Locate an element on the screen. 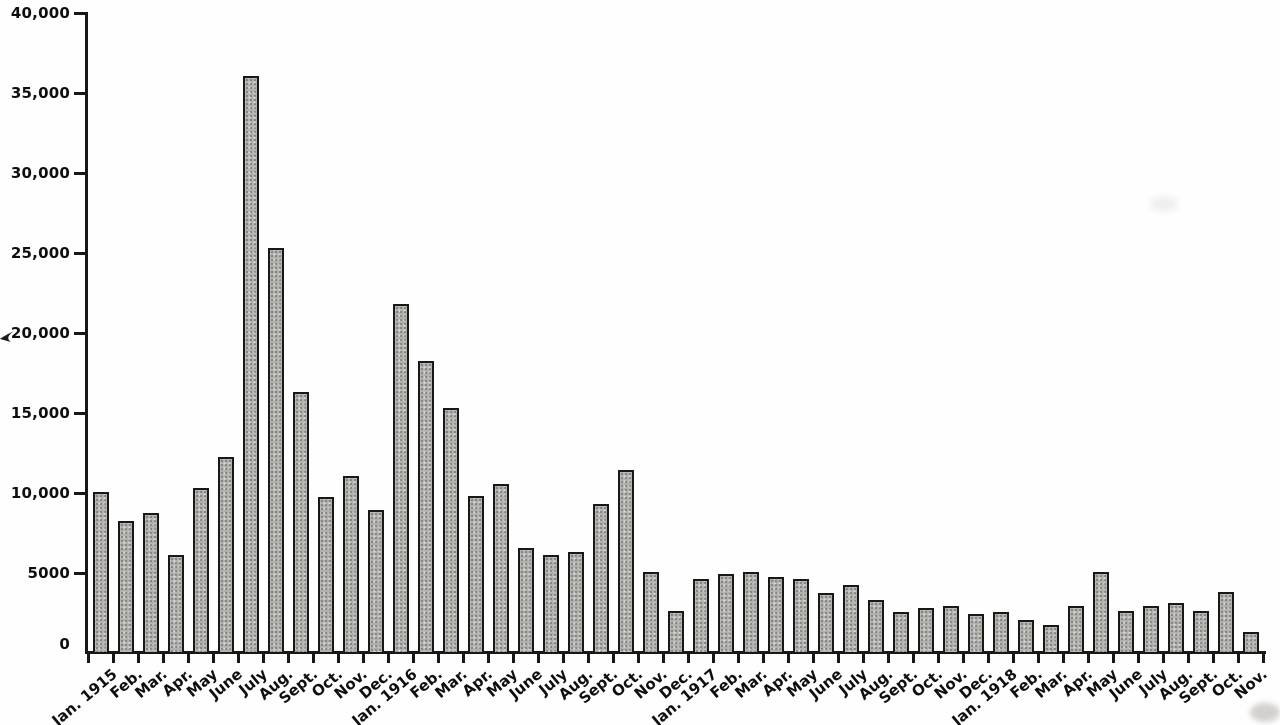  y-axis-tick-label: 40,000 is located at coordinates (40, 13).